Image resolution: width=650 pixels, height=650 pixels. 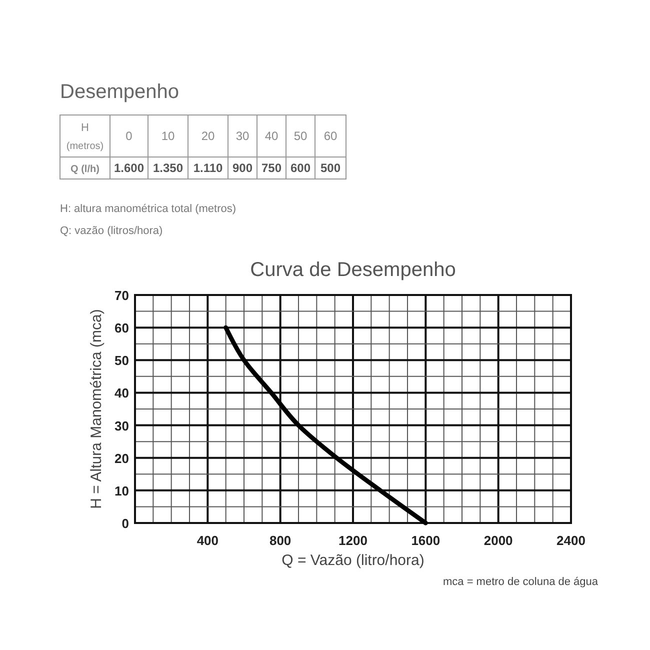 I want to click on text: Q: vazão (litros/hora), so click(x=111, y=231).